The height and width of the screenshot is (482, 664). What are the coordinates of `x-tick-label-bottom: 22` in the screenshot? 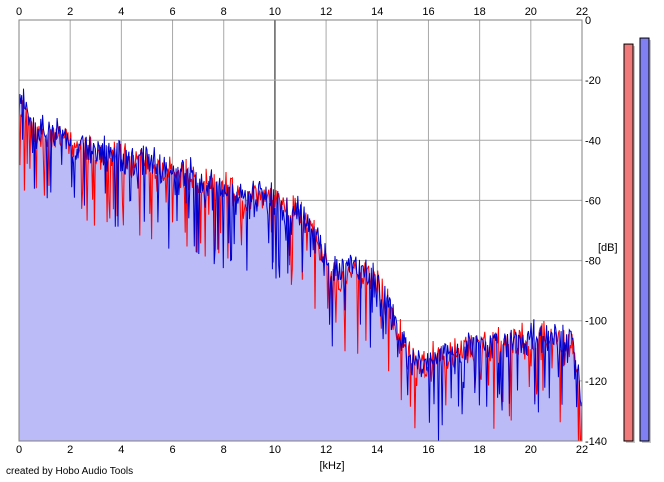 It's located at (582, 450).